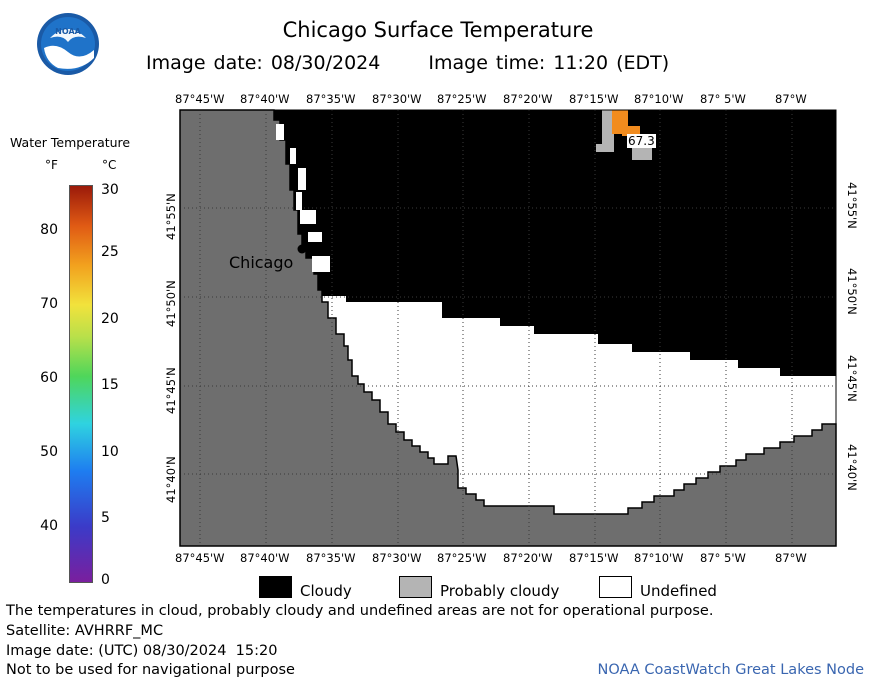  Describe the element at coordinates (326, 591) in the screenshot. I see `legend-label-cloudy: Cloudy` at that location.